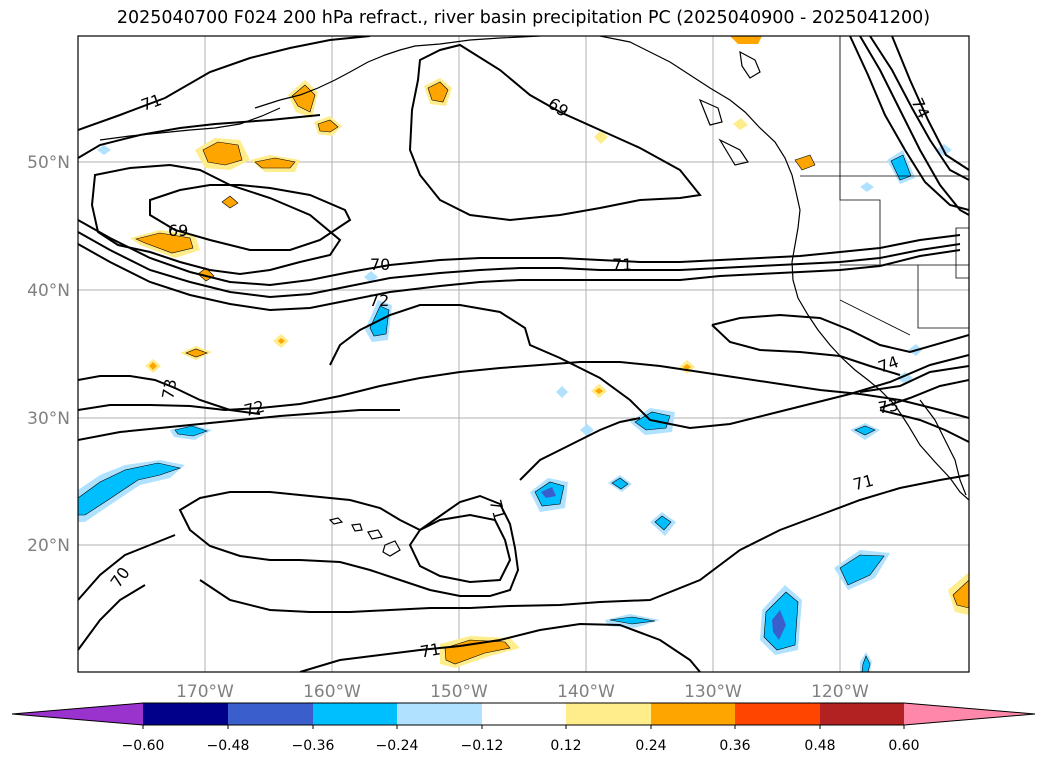  I want to click on colorbar-tick-label: −0.12, so click(482, 746).